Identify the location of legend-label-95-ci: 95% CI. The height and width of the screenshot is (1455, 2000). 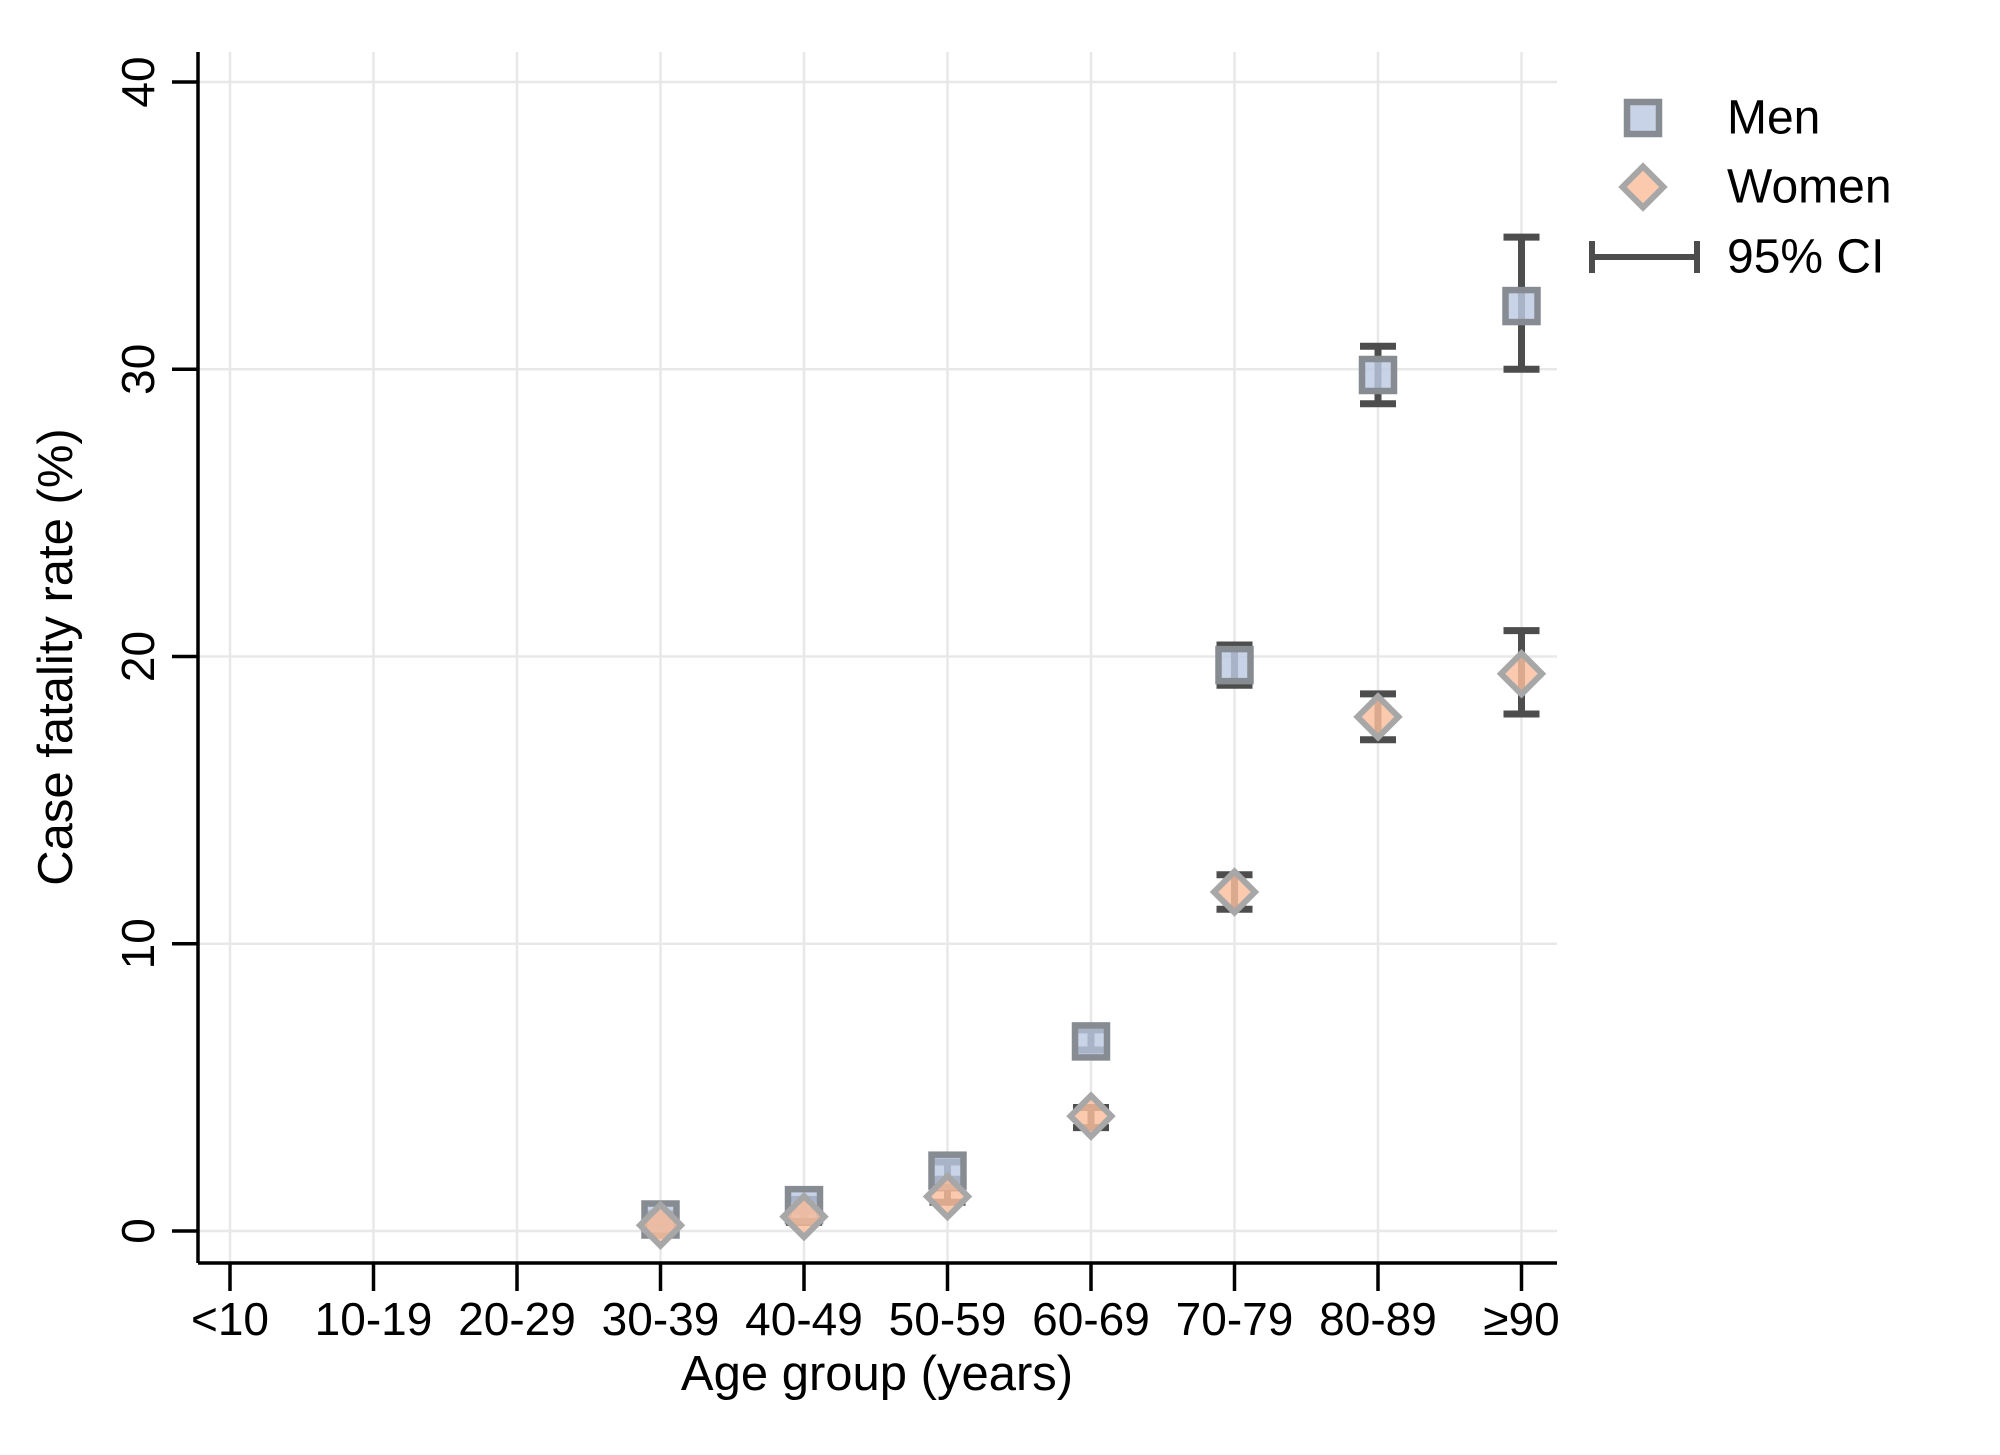
(1805, 257).